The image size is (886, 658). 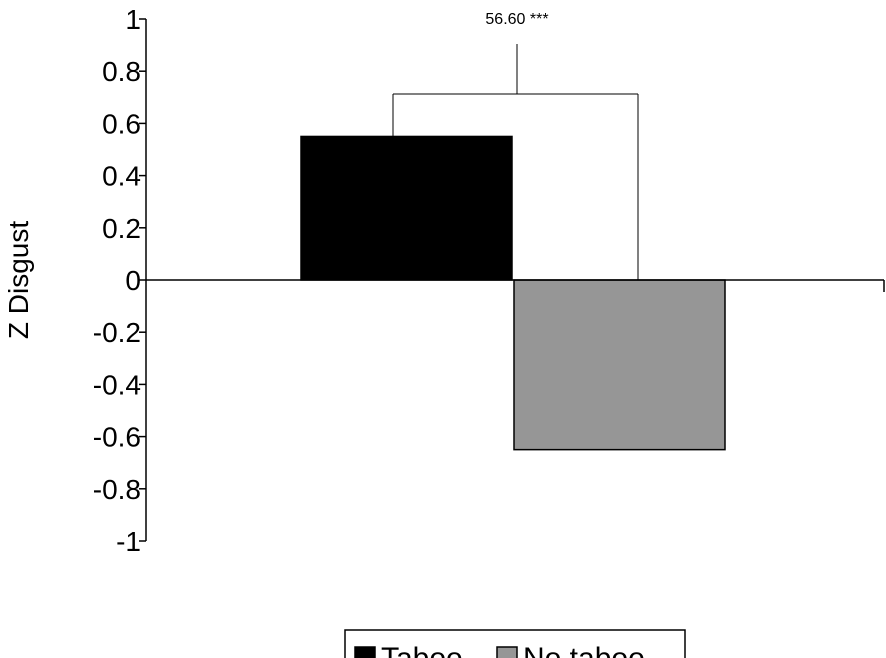 I want to click on y-tick-label: -0.6, so click(x=117, y=437).